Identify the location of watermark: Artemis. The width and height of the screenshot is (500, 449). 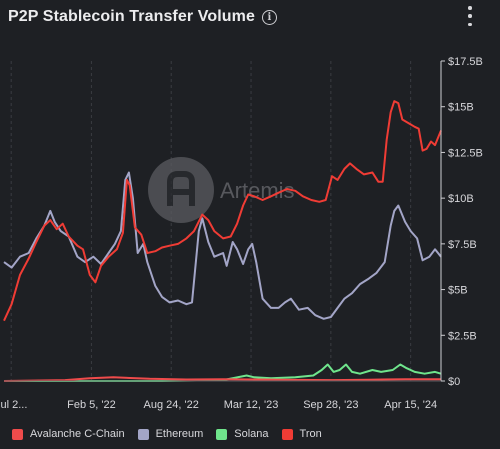
(221, 190).